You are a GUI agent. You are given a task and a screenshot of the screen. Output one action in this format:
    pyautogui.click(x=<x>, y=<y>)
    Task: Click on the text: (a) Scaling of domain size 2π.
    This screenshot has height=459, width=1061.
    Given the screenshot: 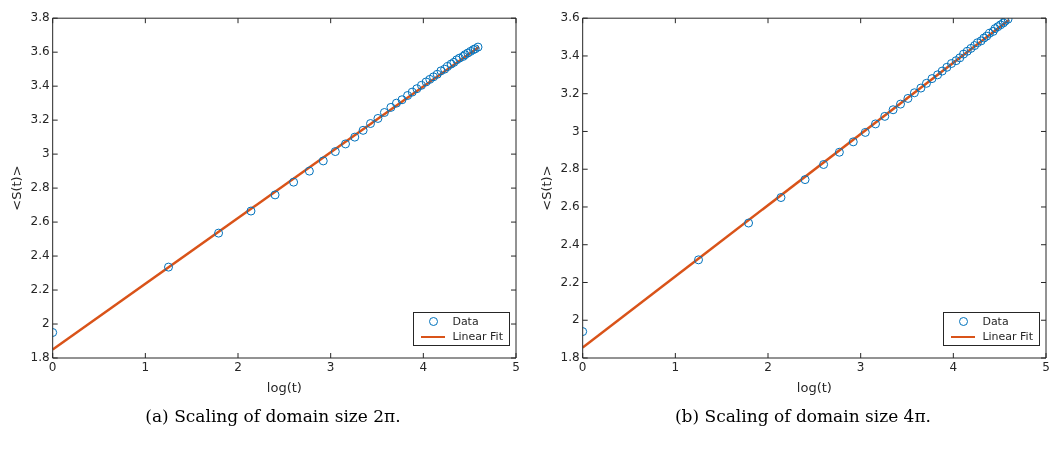 What is the action you would take?
    pyautogui.click(x=273, y=416)
    